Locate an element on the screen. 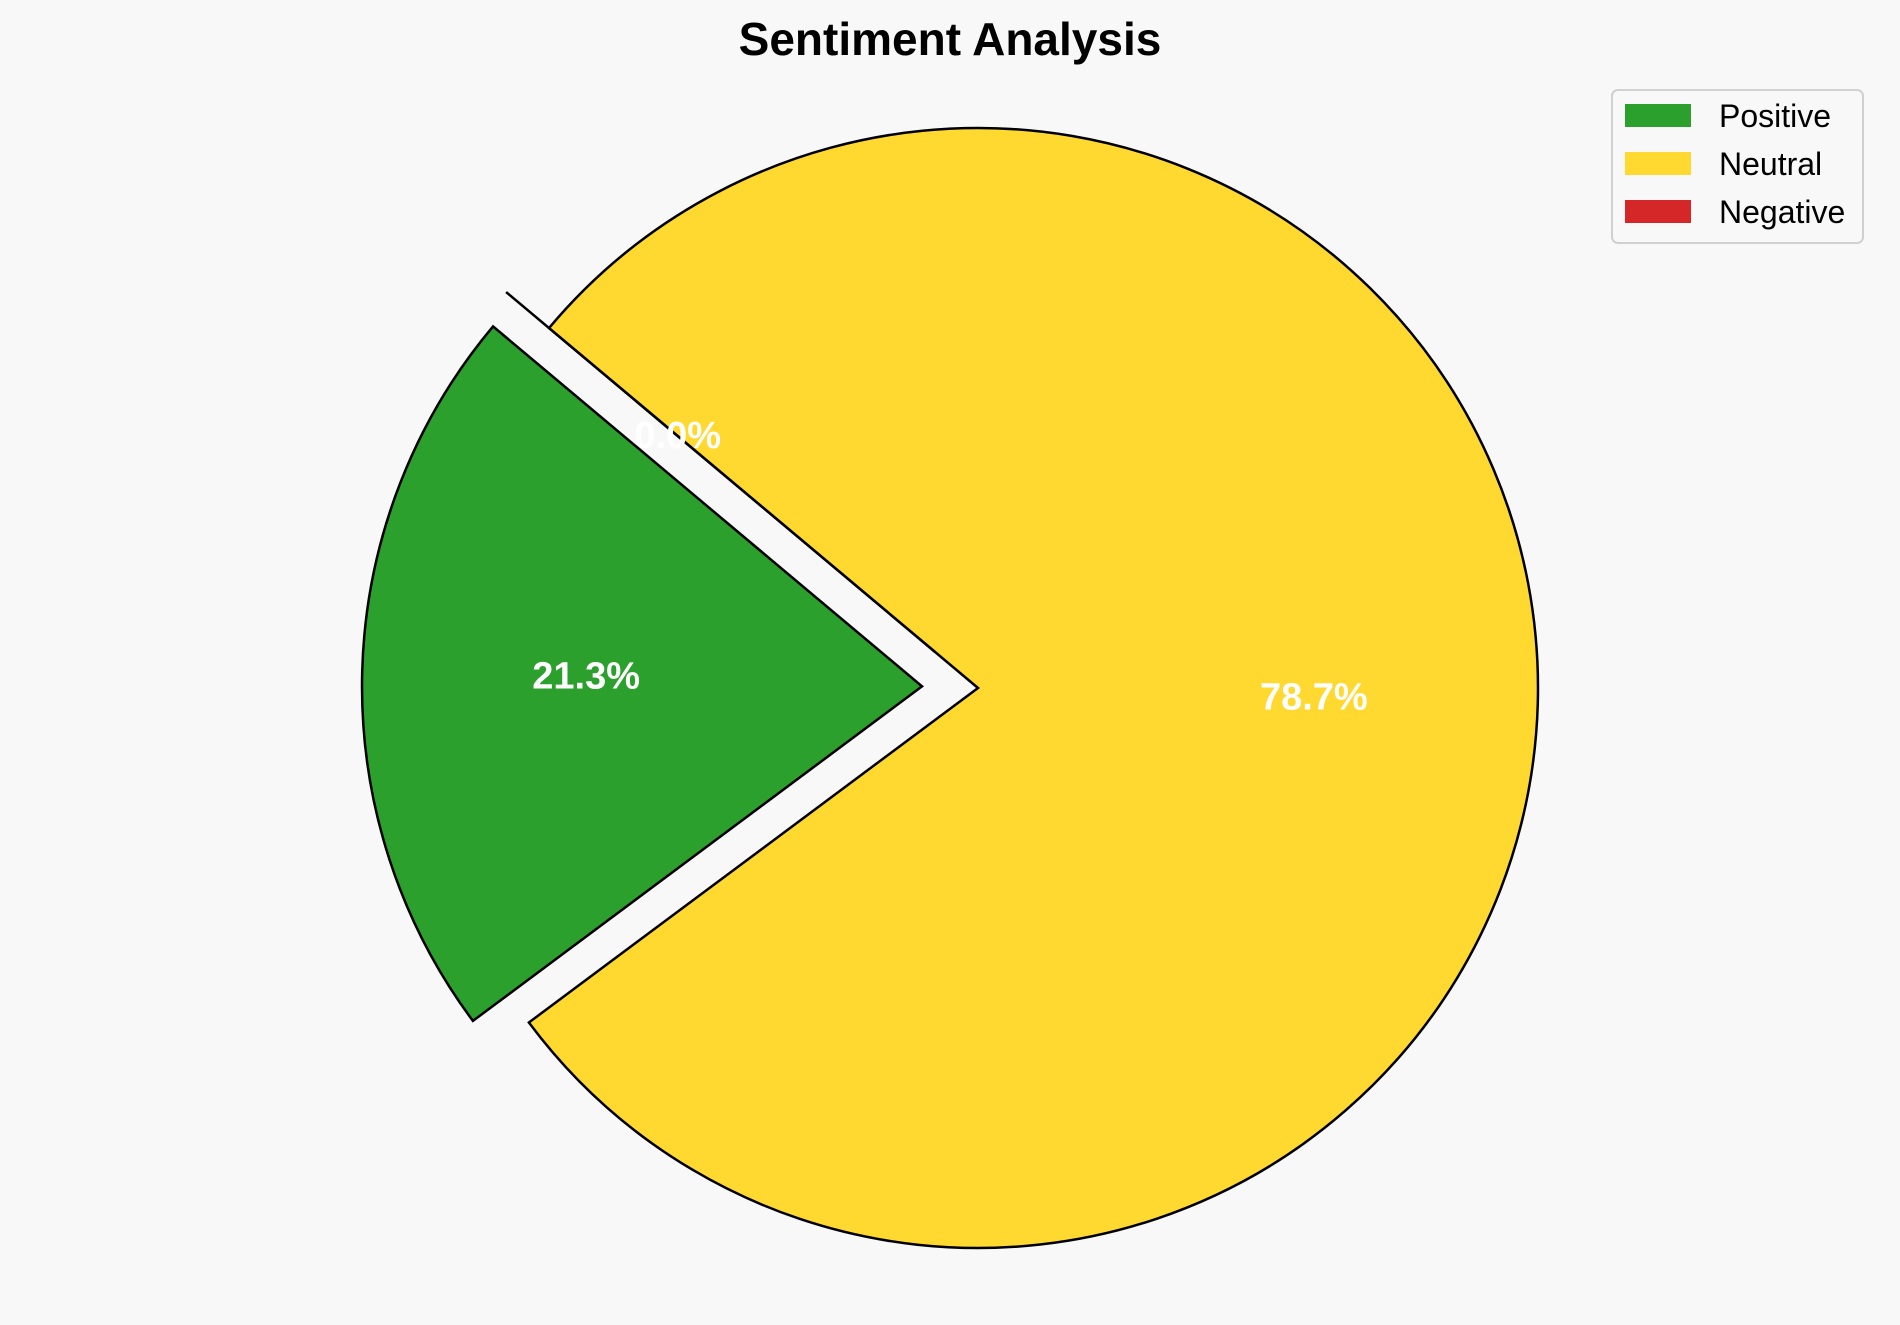 The height and width of the screenshot is (1325, 1900). legend-label-negative: Negative is located at coordinates (1782, 212).